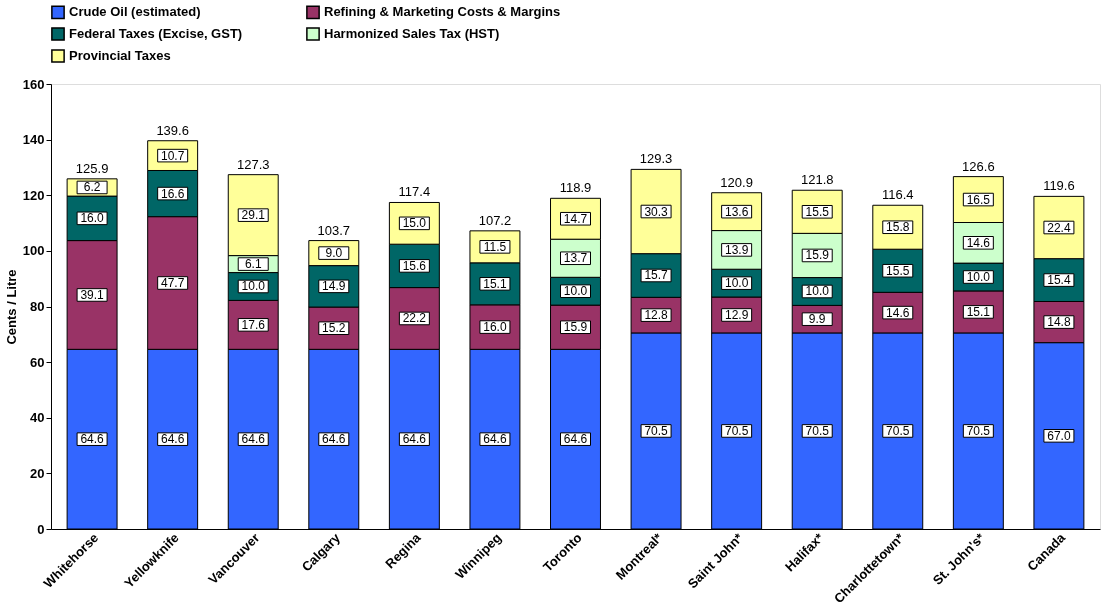 This screenshot has width=1105, height=611. I want to click on data-label: 6.1, so click(253, 264).